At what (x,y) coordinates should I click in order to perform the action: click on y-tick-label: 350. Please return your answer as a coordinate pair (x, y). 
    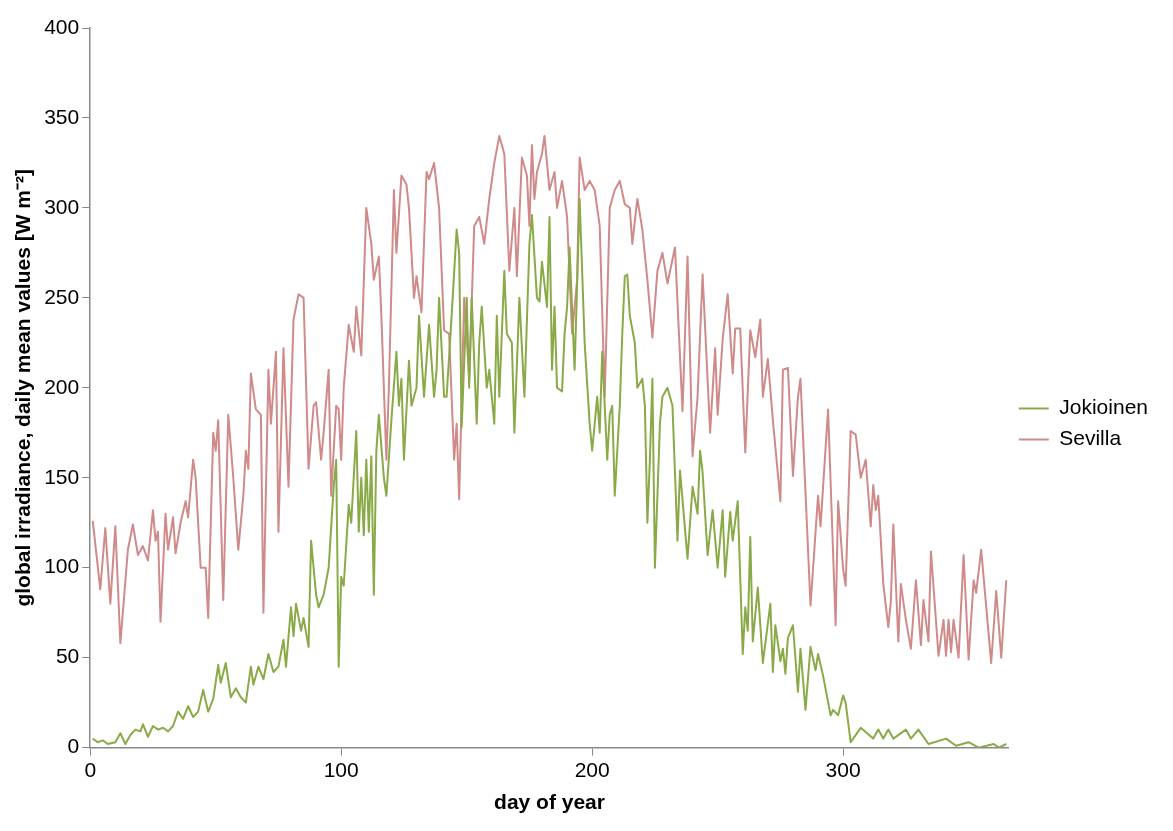
    Looking at the image, I should click on (62, 116).